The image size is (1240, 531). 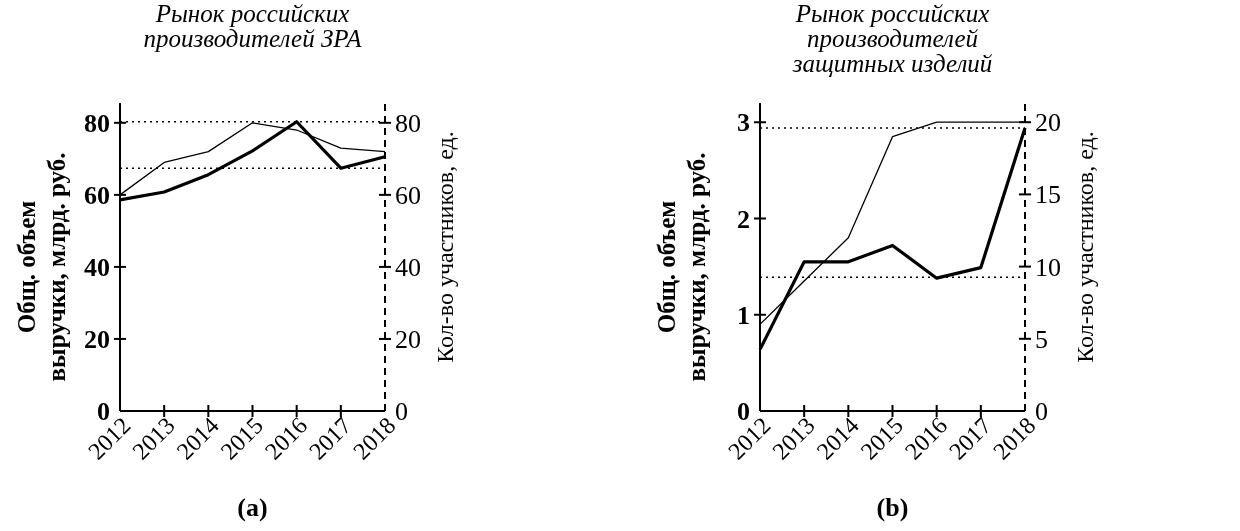 I want to click on y-tick-label: 3, so click(x=743, y=123).